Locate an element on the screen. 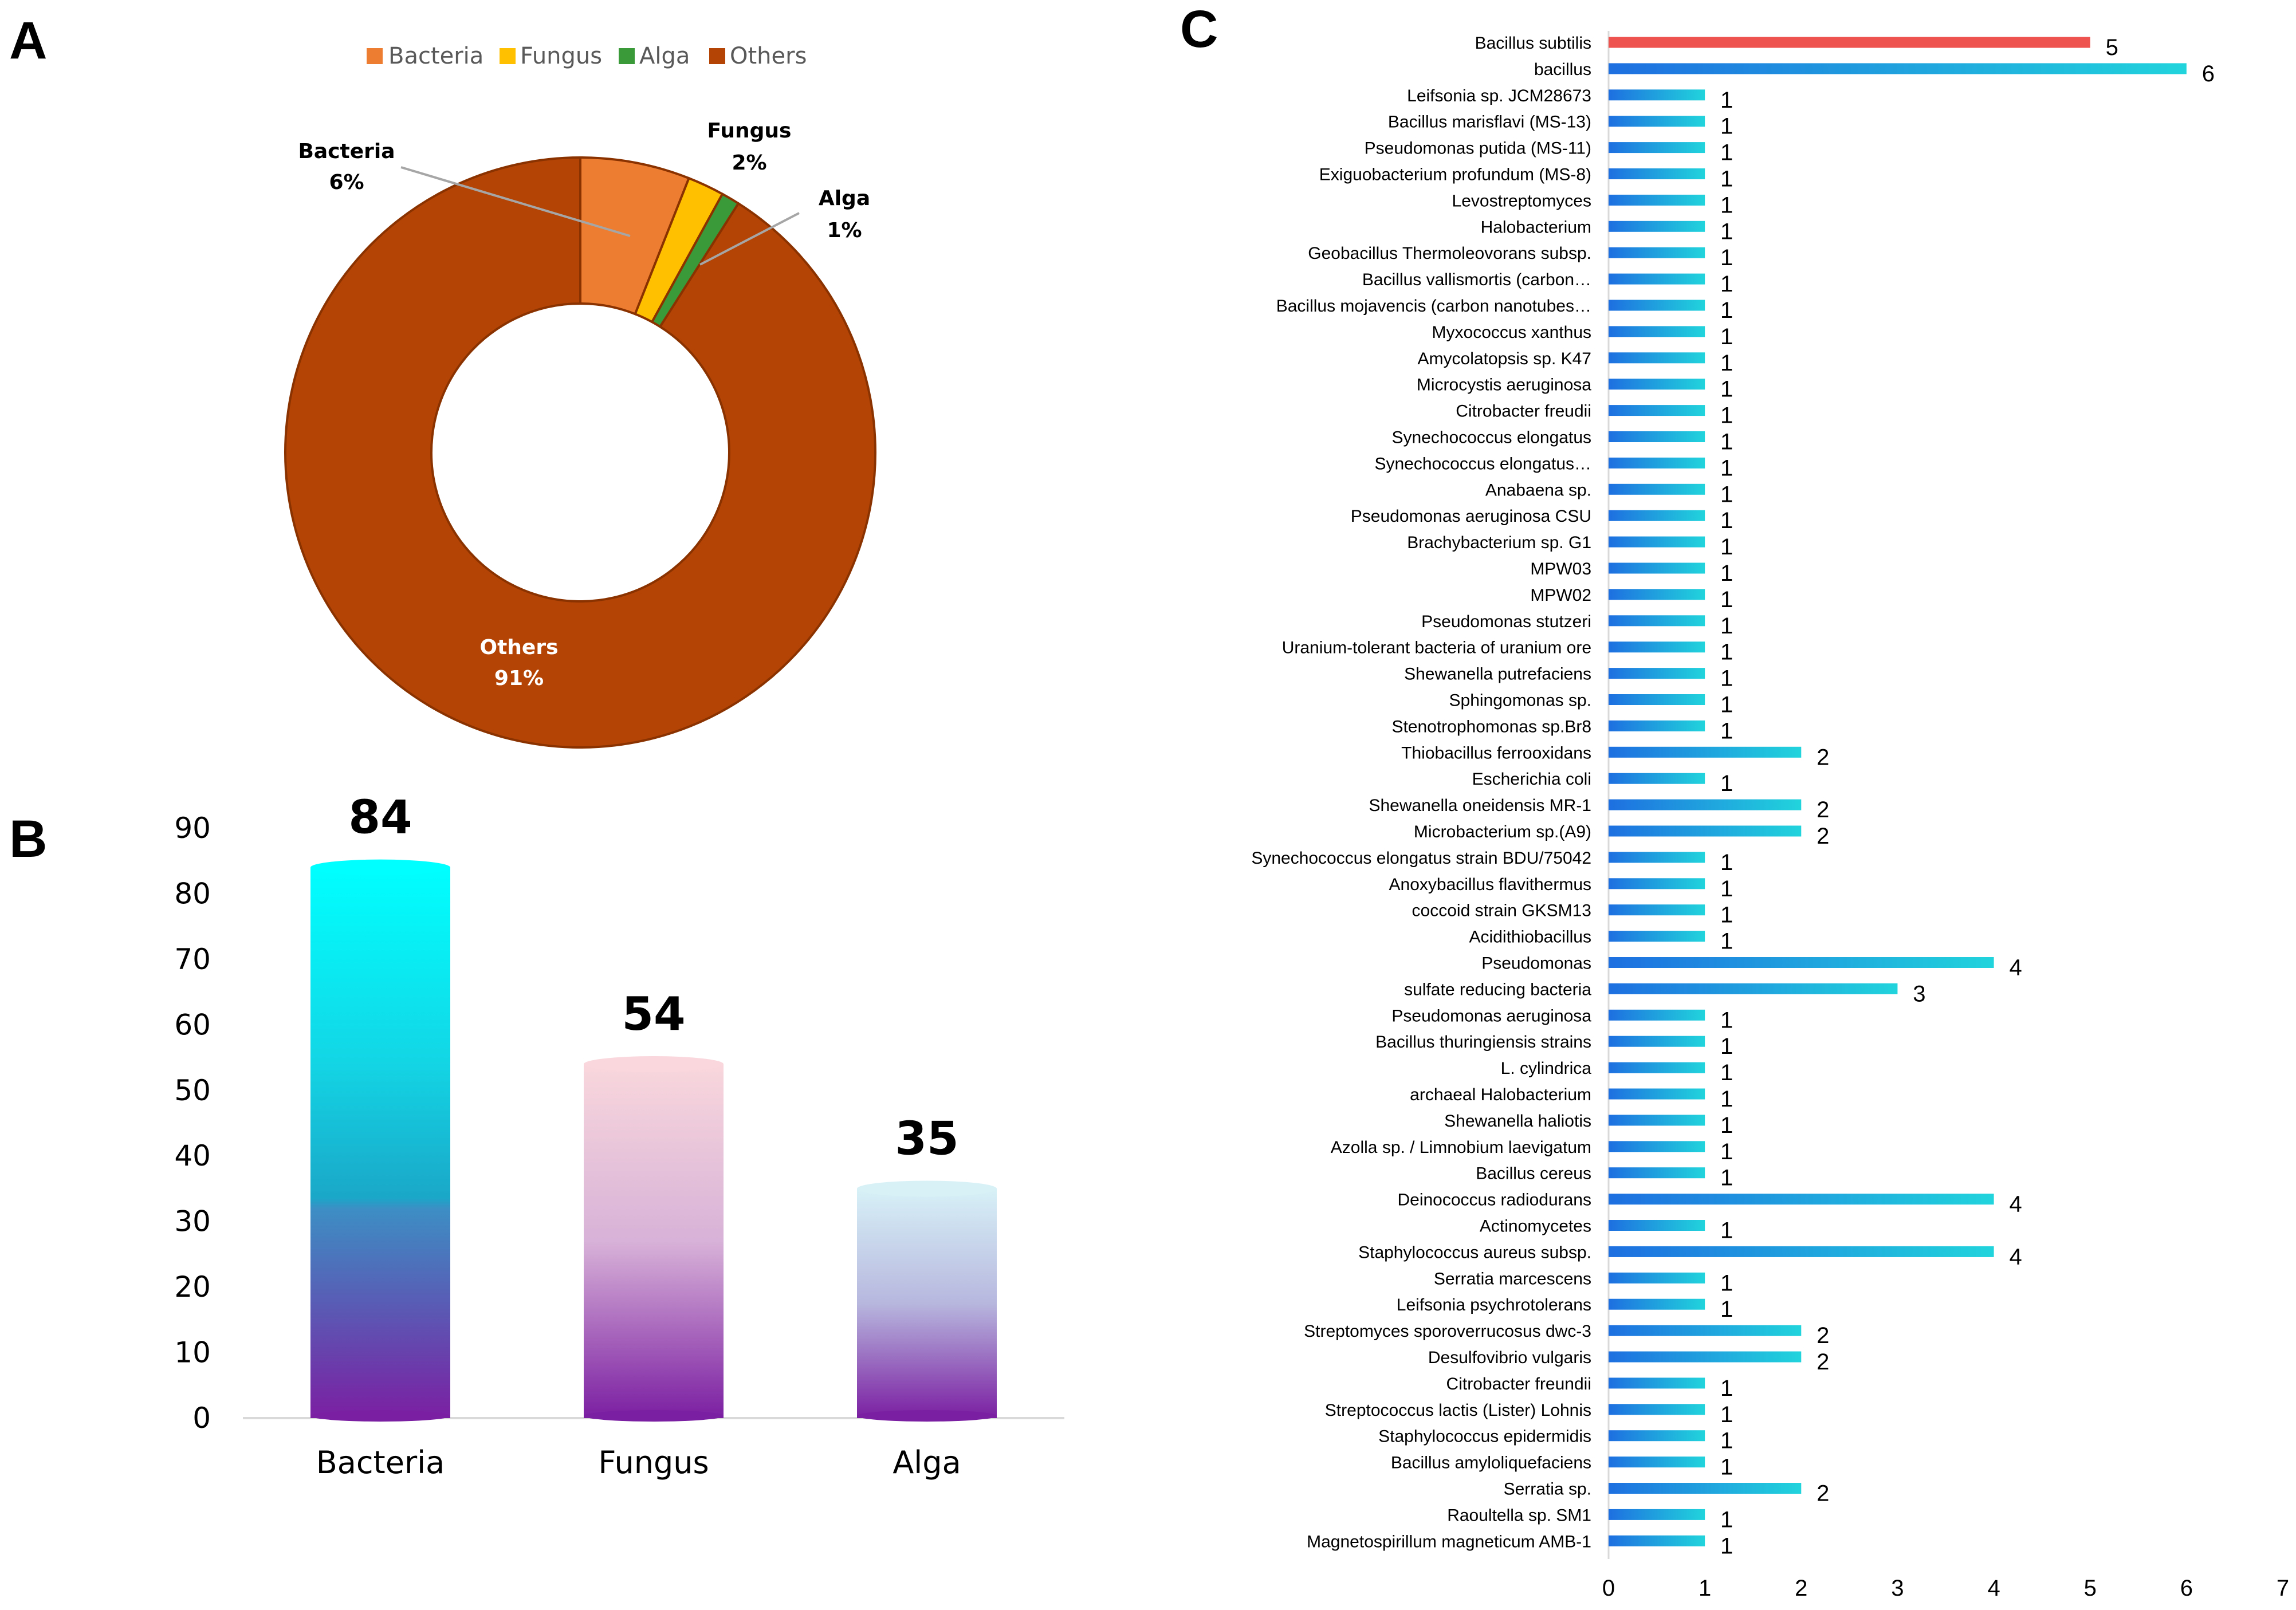 This screenshot has height=1610, width=2296. hbar-row: Staphylococcus aureus subsp. 4 is located at coordinates (1690, 1256).